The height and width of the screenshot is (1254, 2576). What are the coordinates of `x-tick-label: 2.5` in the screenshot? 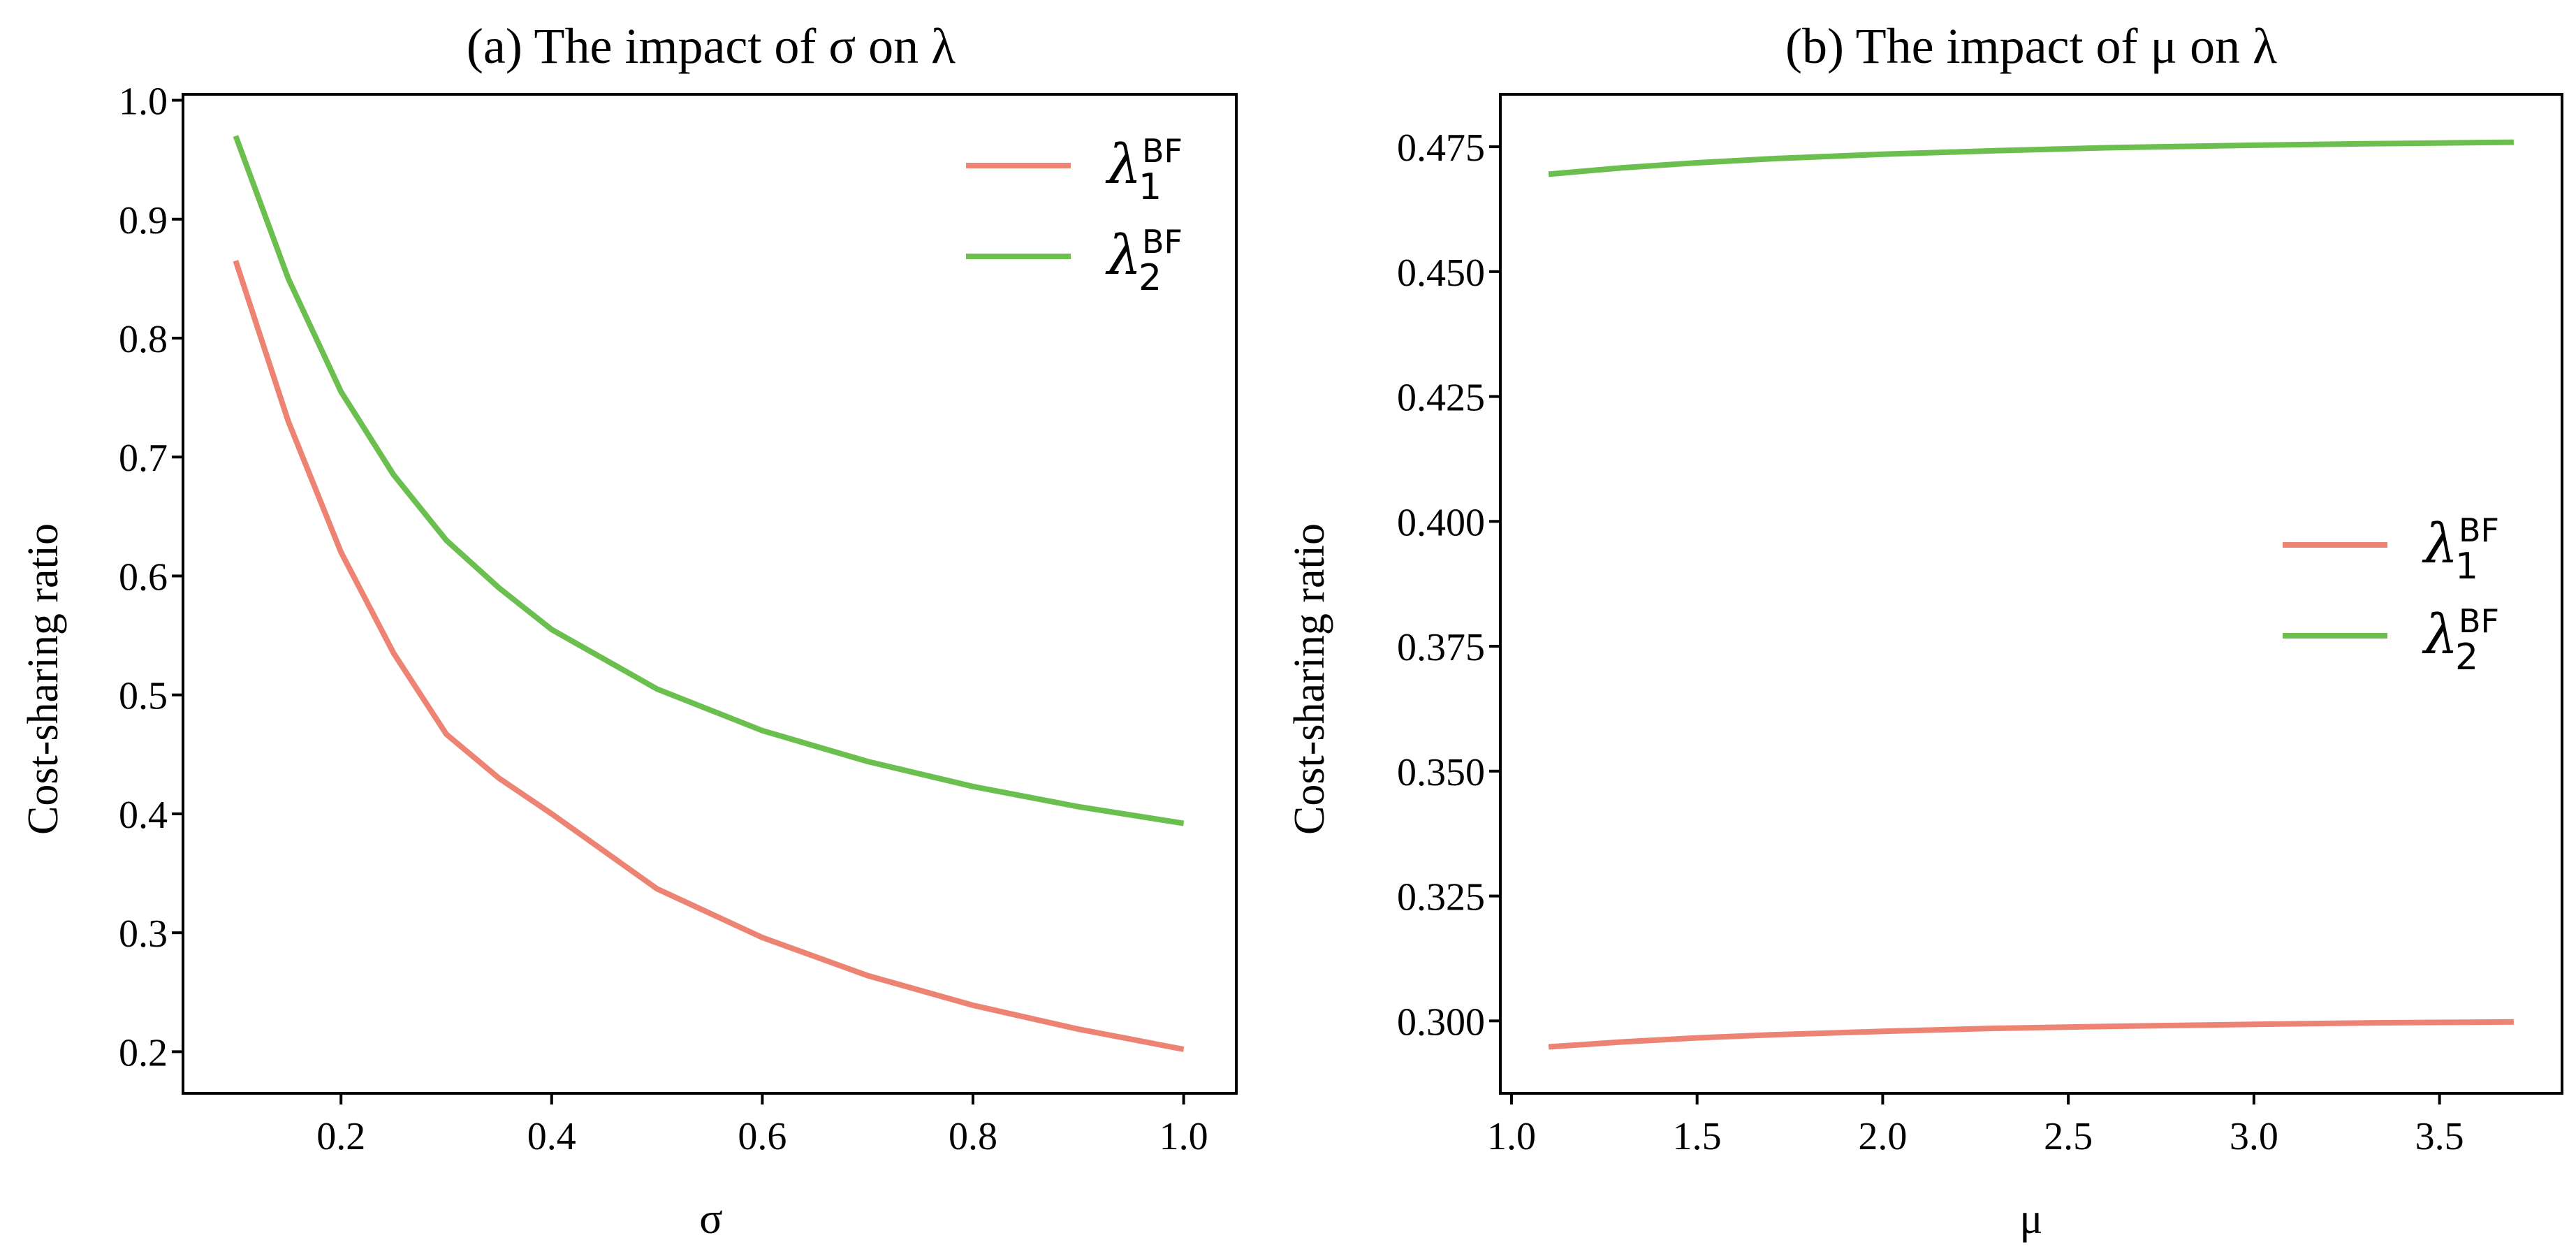 It's located at (2068, 1136).